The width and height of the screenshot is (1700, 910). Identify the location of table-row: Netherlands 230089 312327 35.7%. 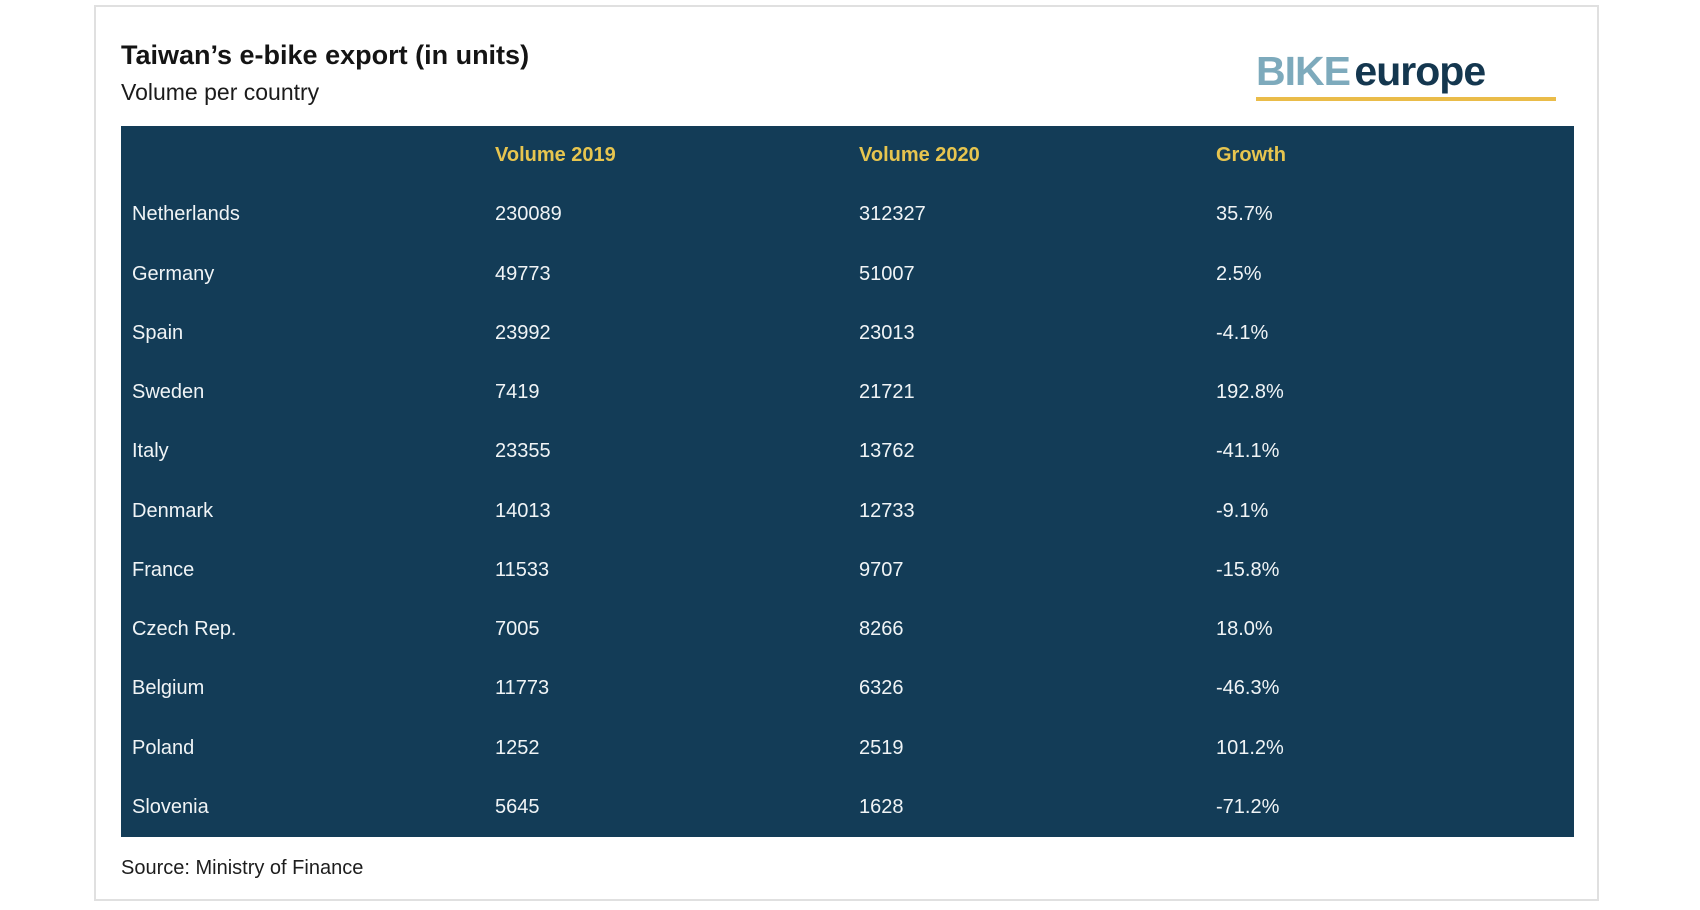
(847, 214).